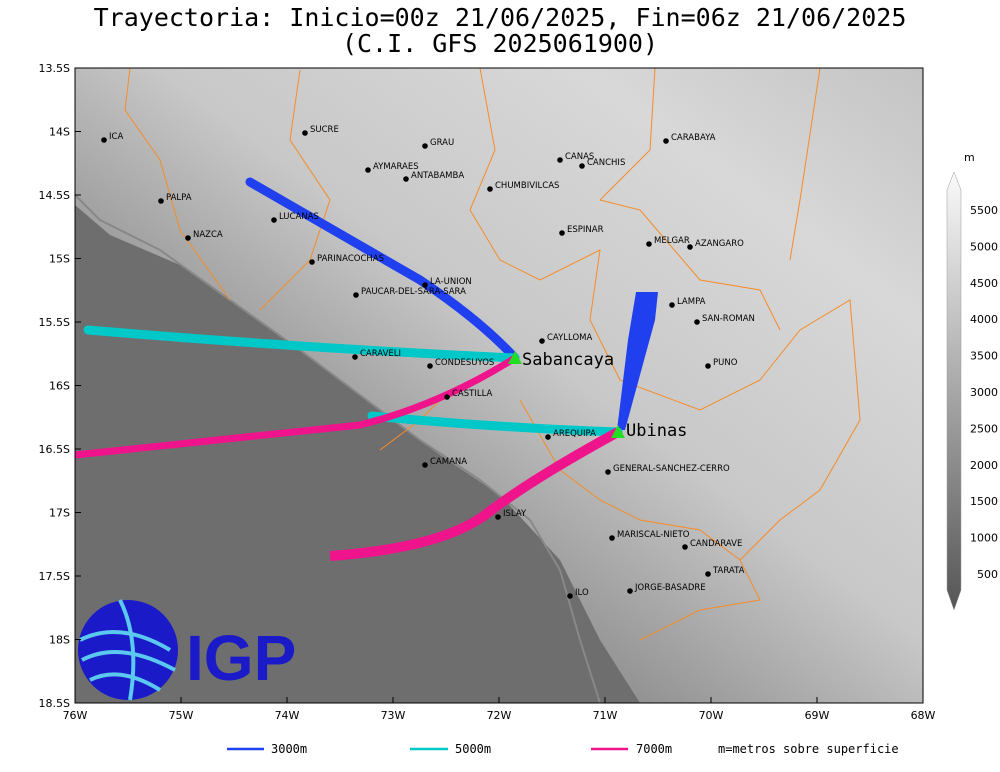  What do you see at coordinates (527, 186) in the screenshot?
I see `city-label: CHUMBIVILCAS` at bounding box center [527, 186].